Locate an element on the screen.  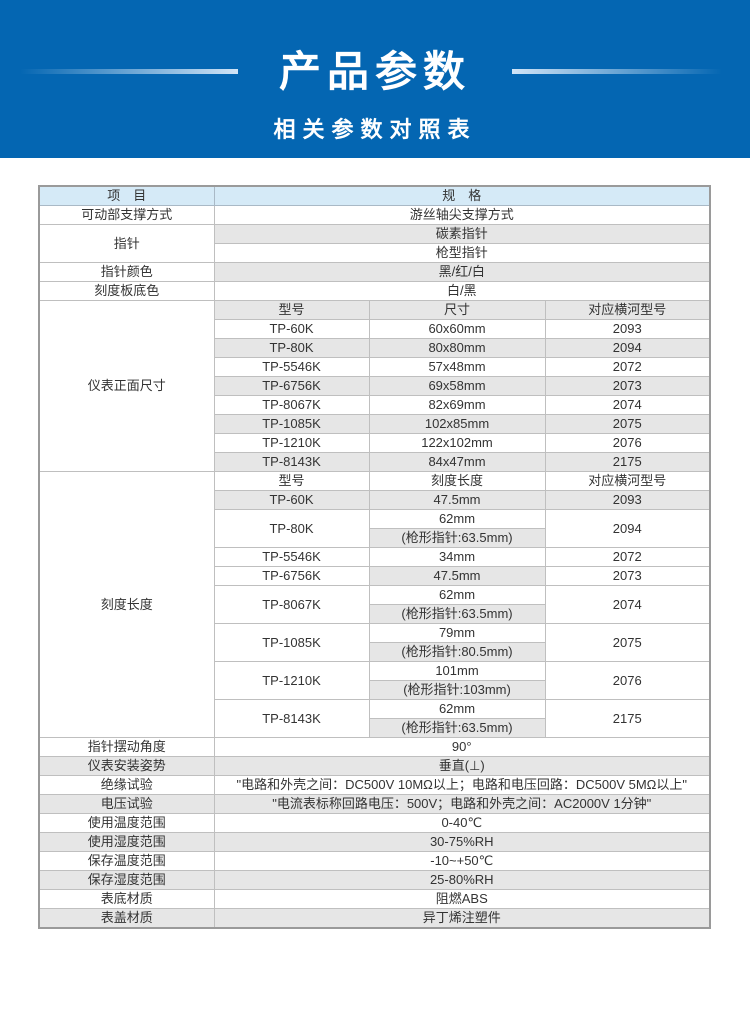
page-title: 产品参数 is located at coordinates (374, 71).